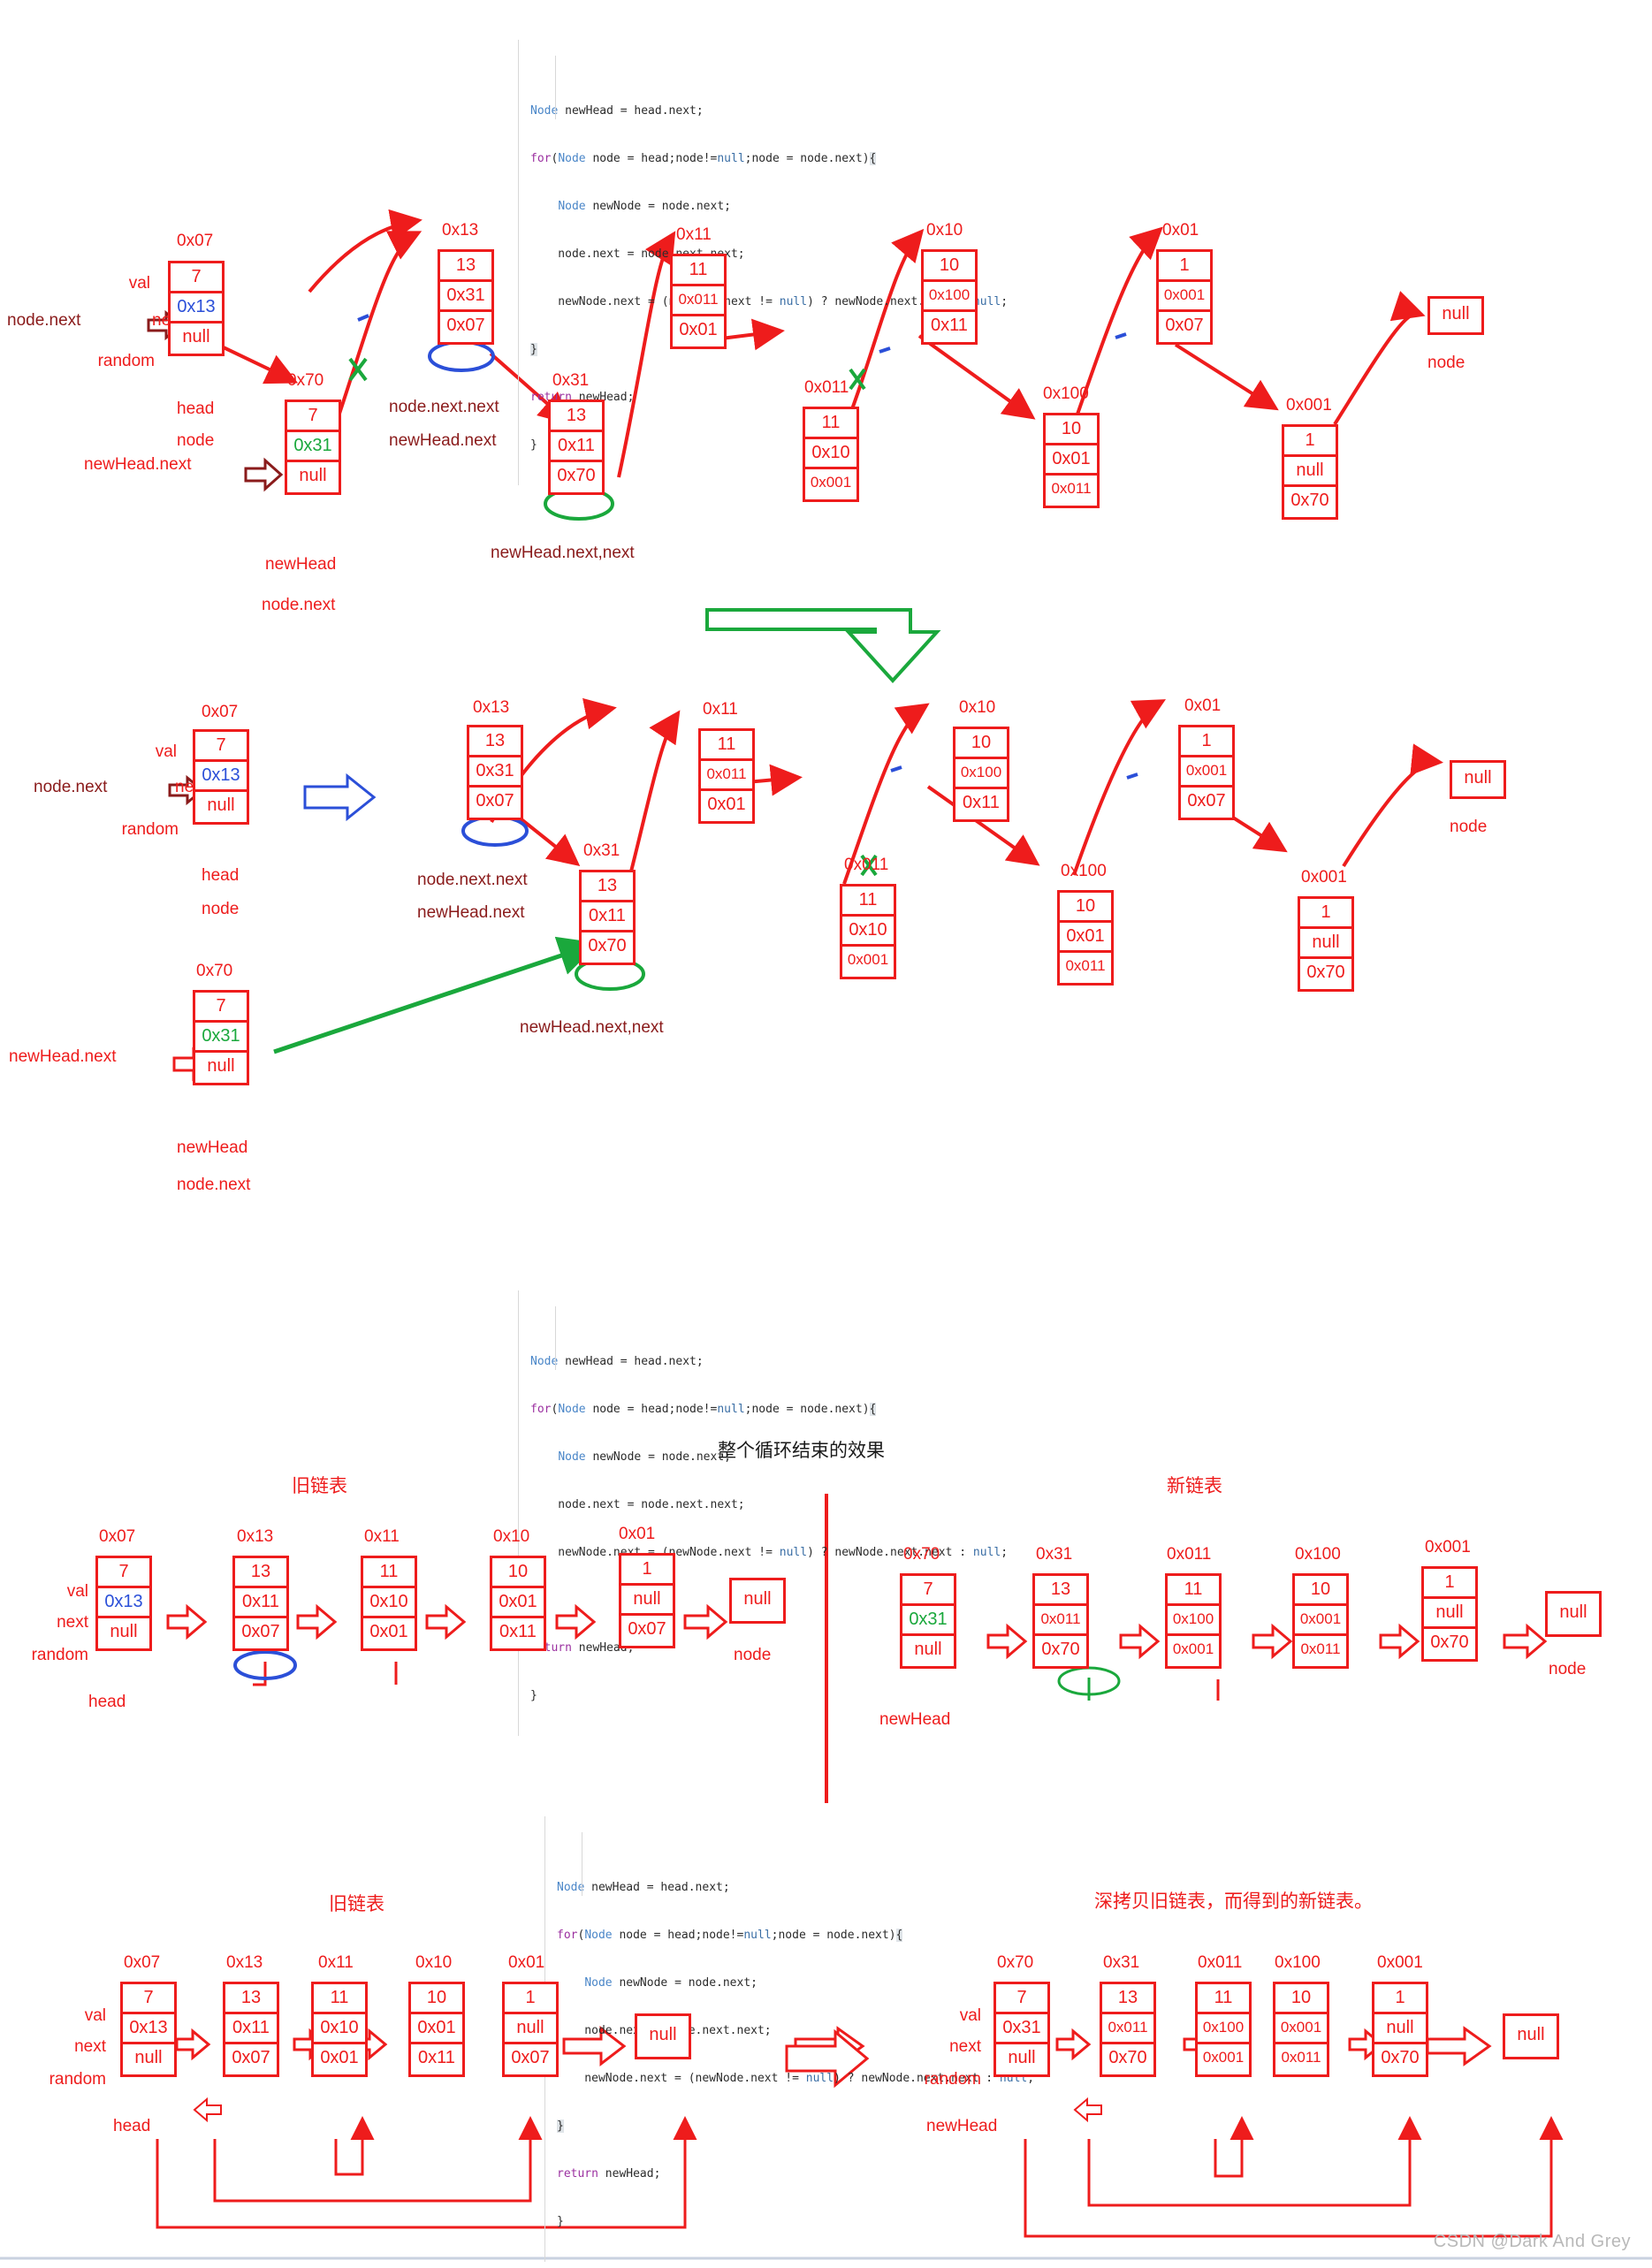 This screenshot has width=1652, height=2268. What do you see at coordinates (518, 1604) in the screenshot?
I see `node-box: 10 0x01 0x11` at bounding box center [518, 1604].